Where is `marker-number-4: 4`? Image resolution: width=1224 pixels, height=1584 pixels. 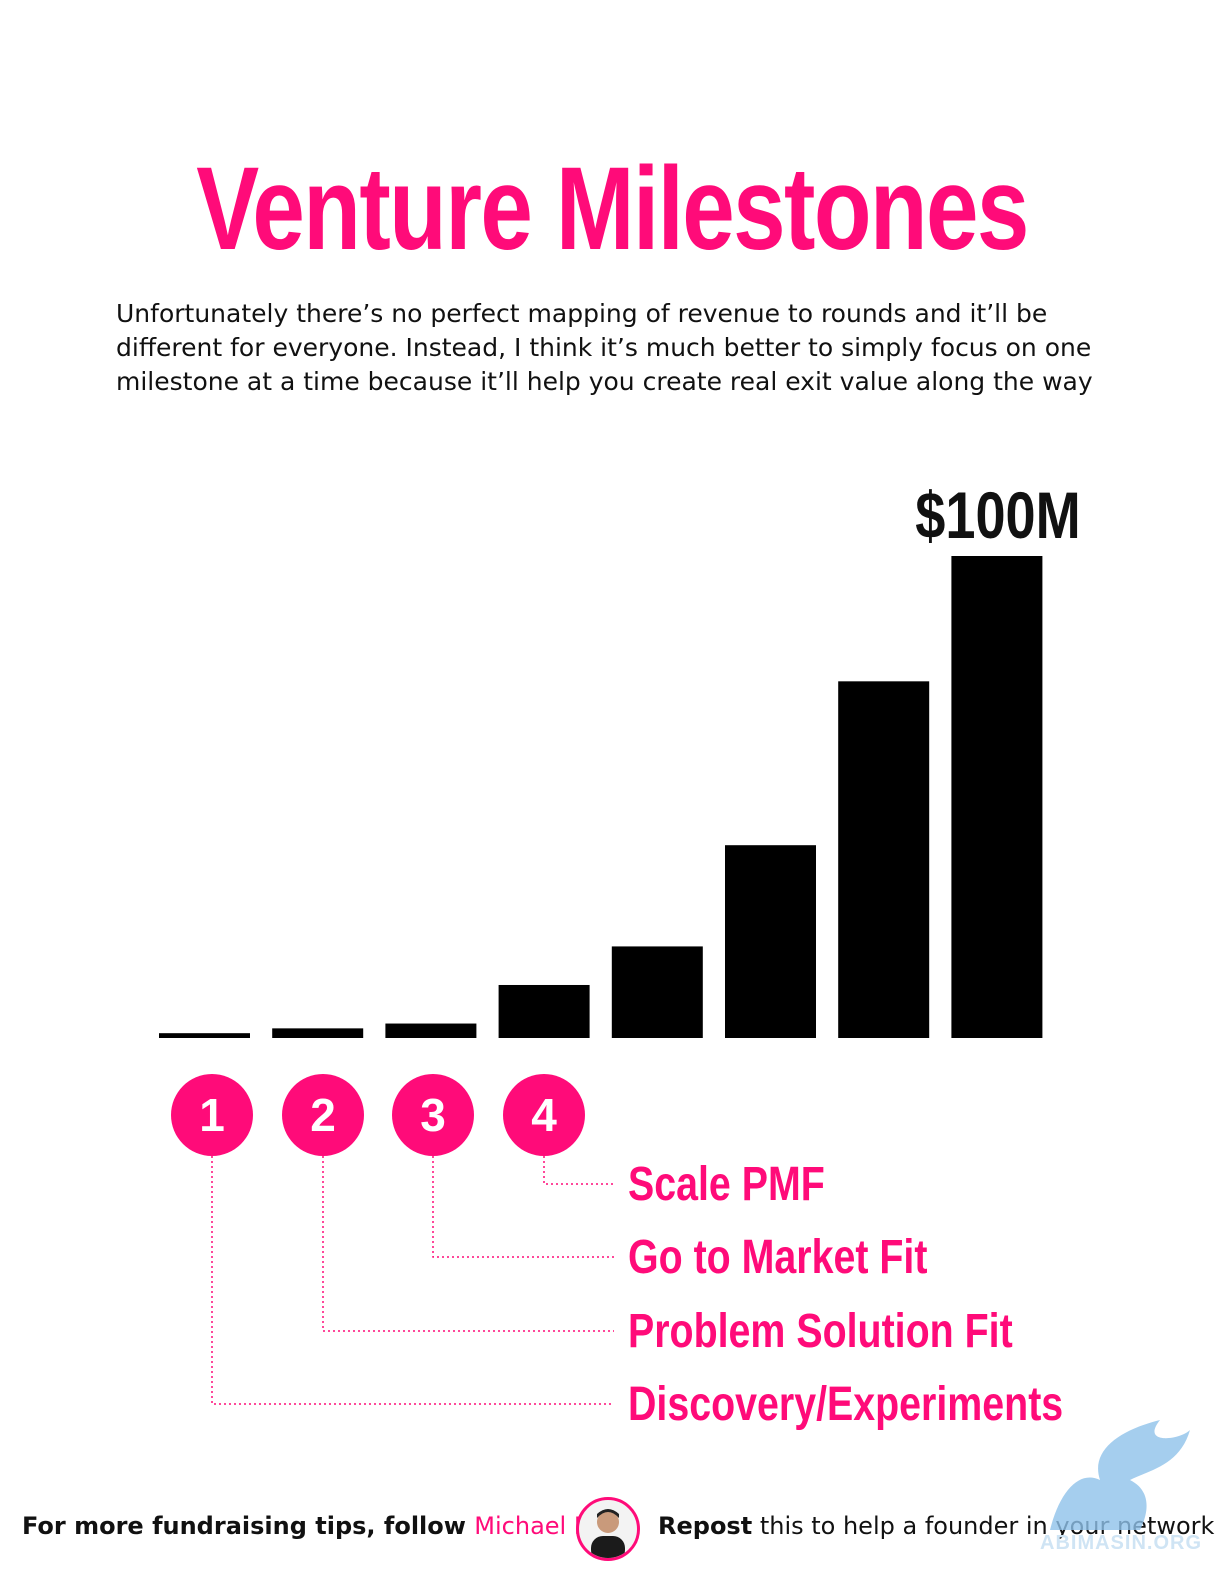 marker-number-4: 4 is located at coordinates (544, 1115).